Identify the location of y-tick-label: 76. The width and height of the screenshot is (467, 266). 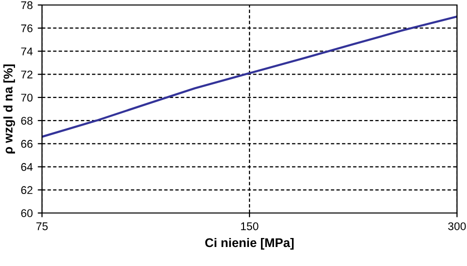
(26, 28).